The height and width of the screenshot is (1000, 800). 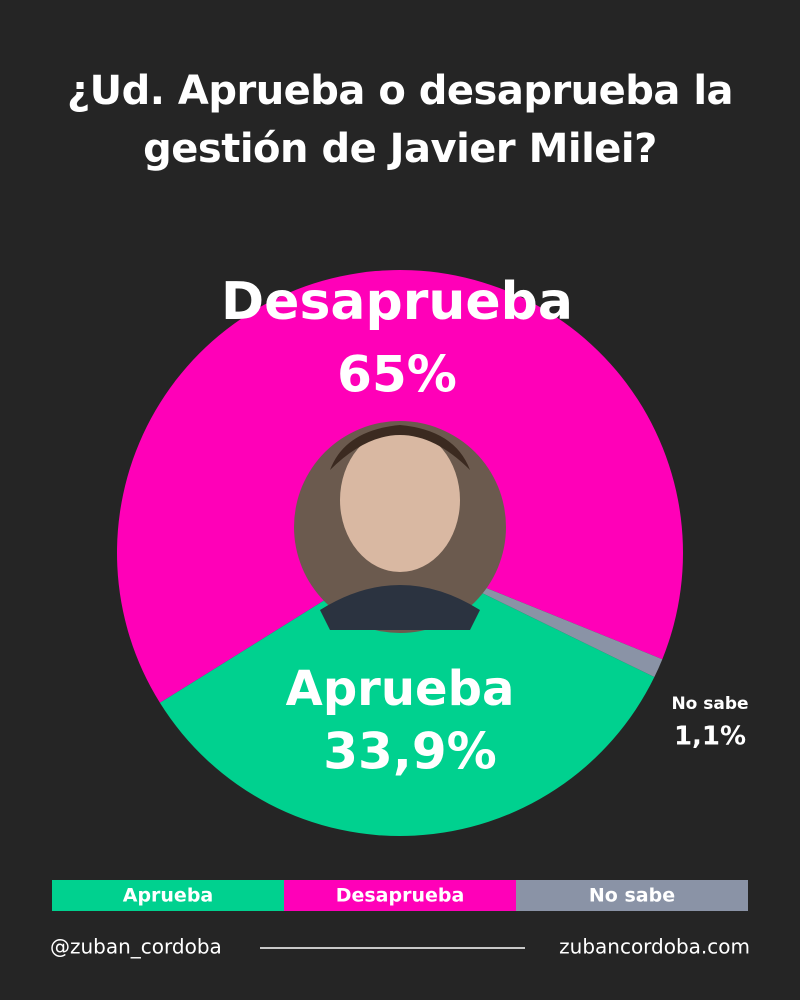 I want to click on legend-label: Desaprueba, so click(x=400, y=896).